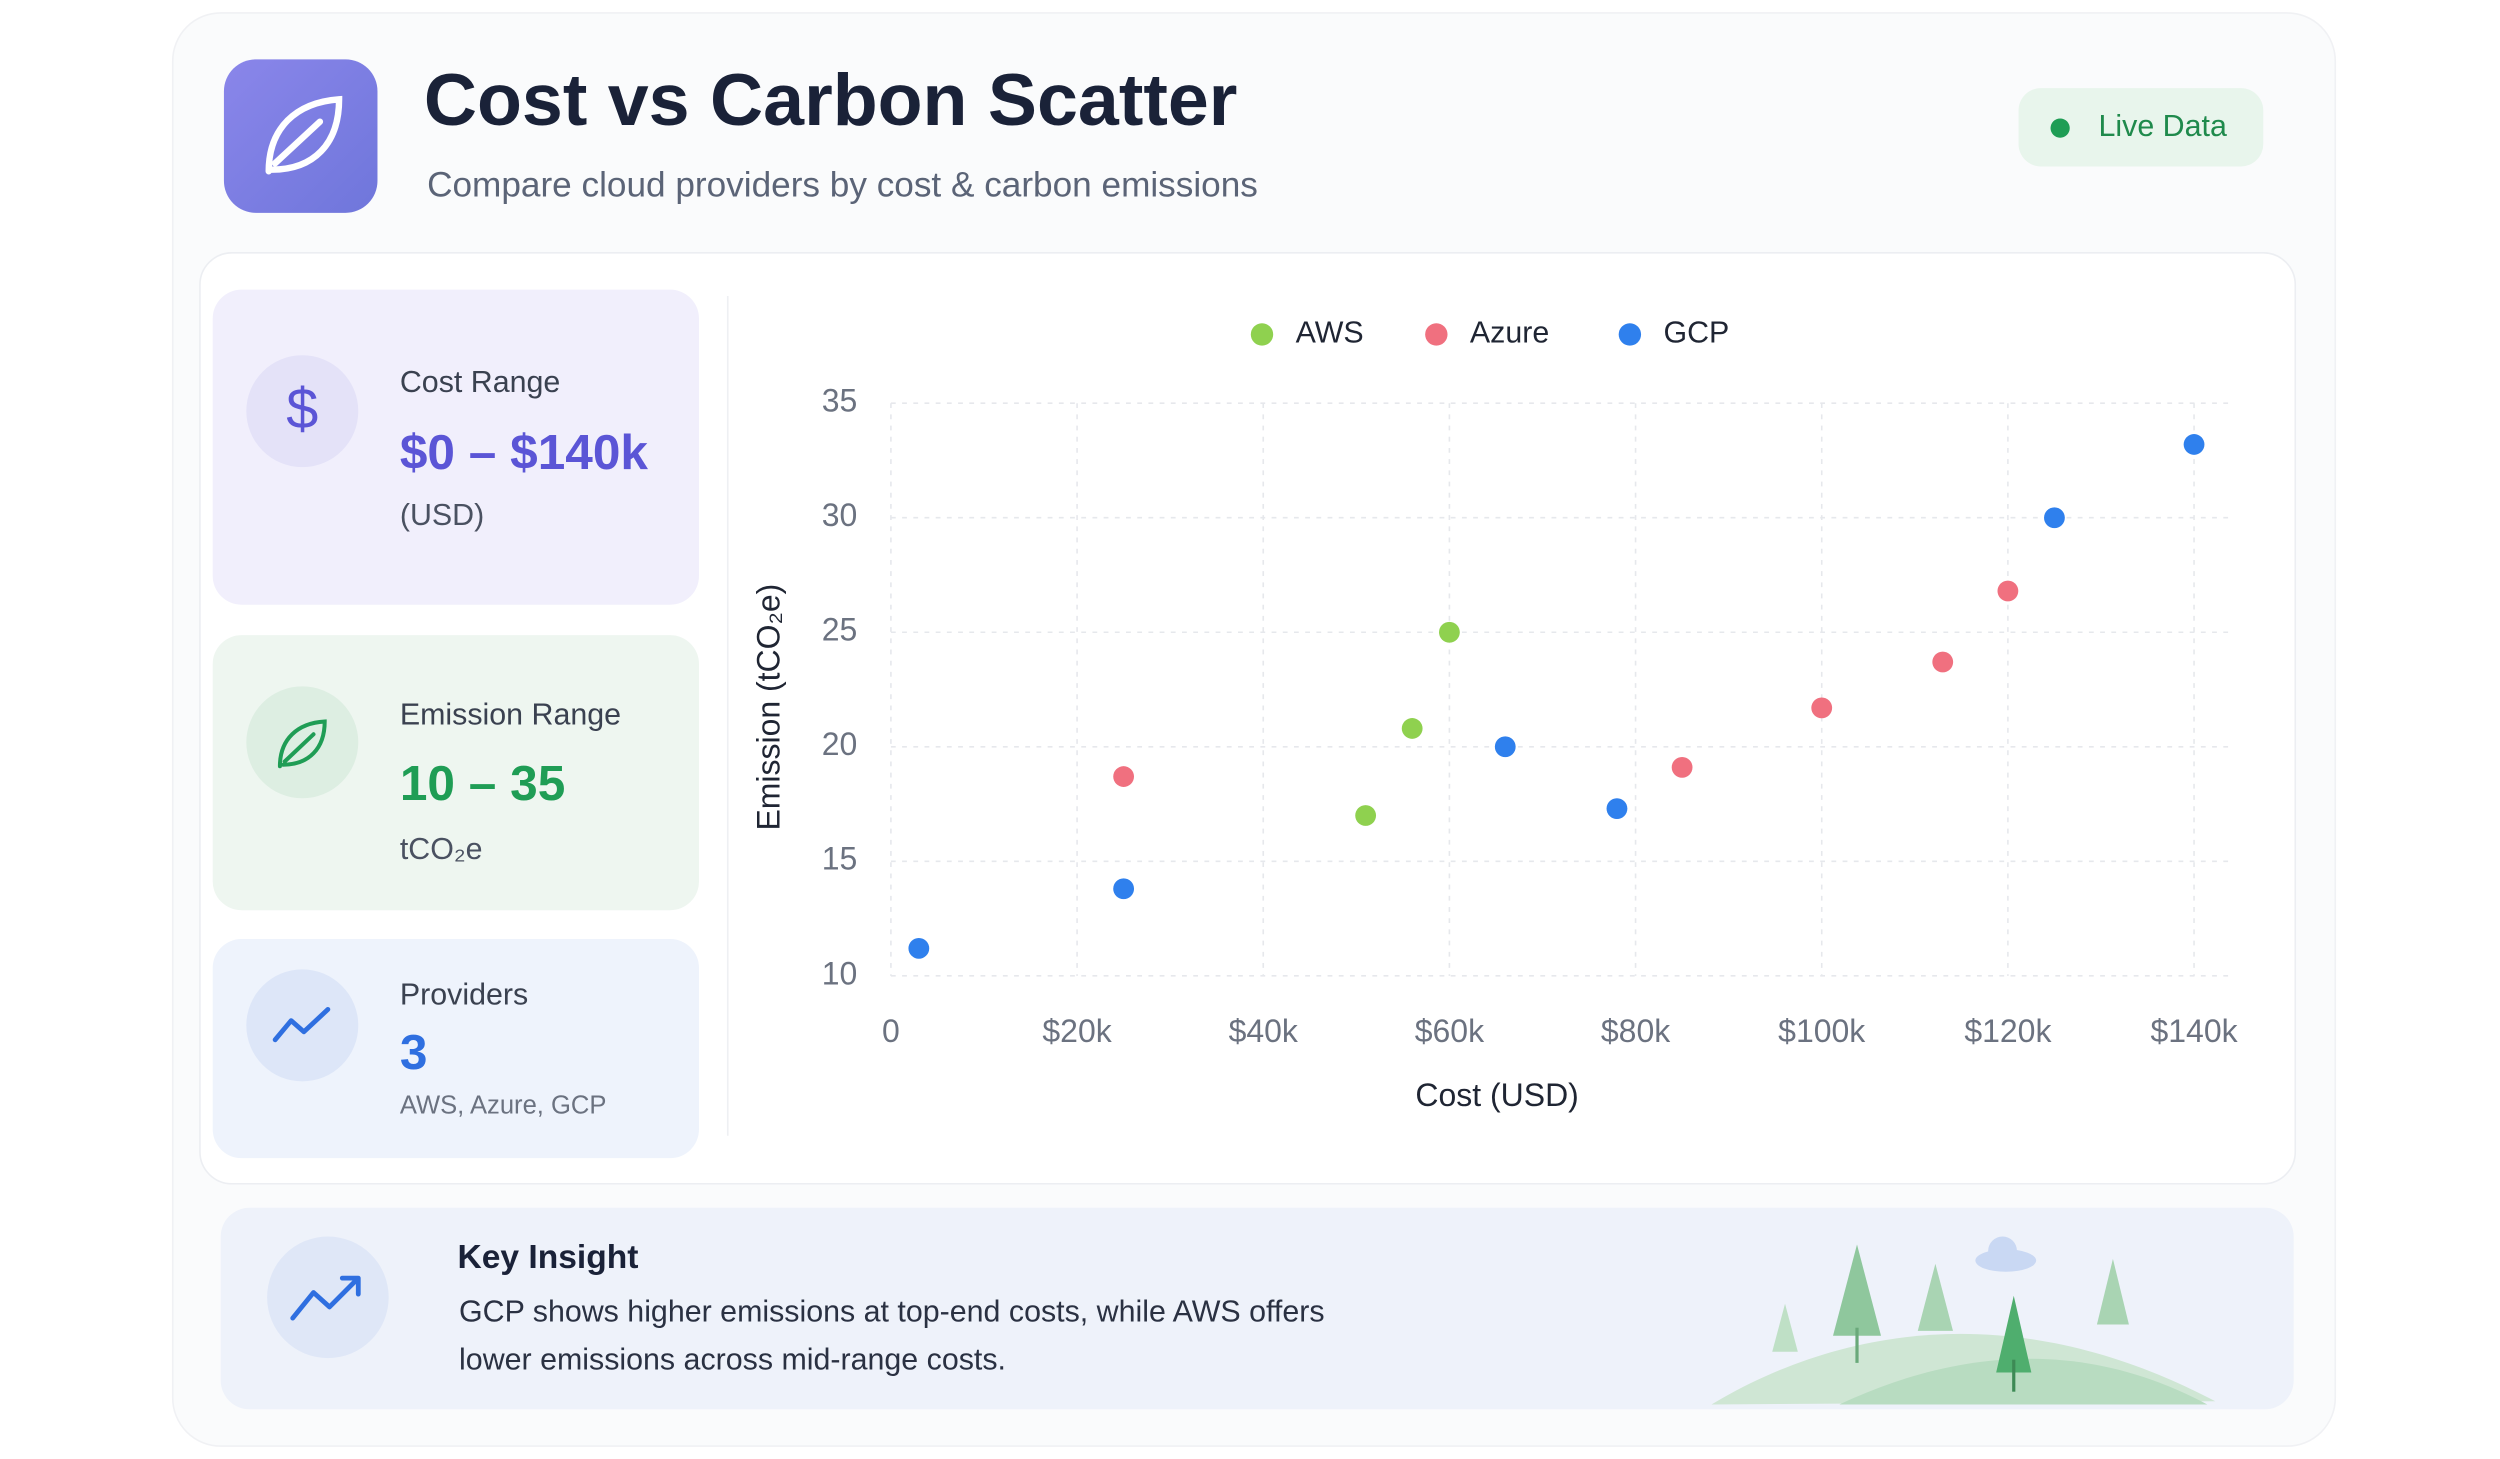 This screenshot has height=1459, width=2500. What do you see at coordinates (840, 515) in the screenshot?
I see `y-tick-label: 30` at bounding box center [840, 515].